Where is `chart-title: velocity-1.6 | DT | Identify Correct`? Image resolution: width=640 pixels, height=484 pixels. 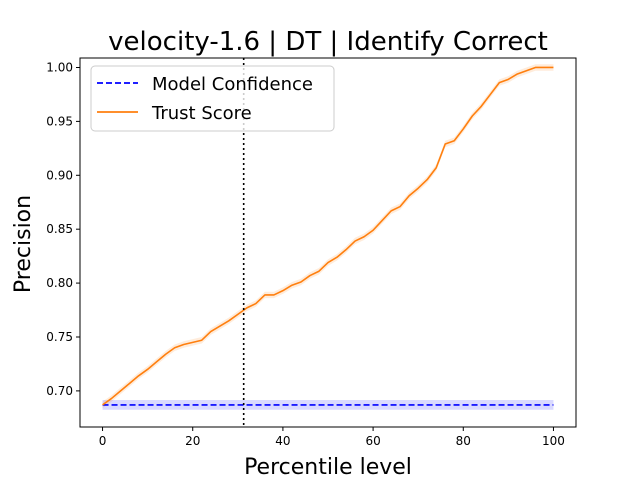 chart-title: velocity-1.6 | DT | Identify Correct is located at coordinates (328, 42).